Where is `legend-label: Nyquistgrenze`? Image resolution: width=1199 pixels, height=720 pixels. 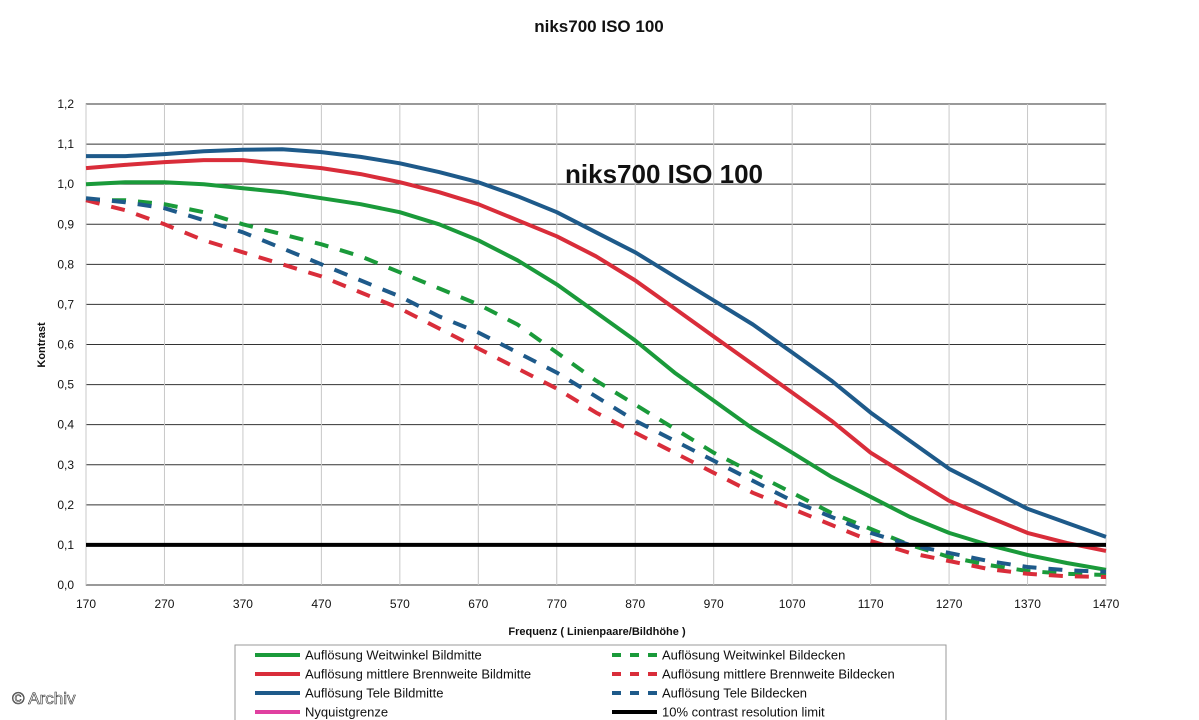
legend-label: Nyquistgrenze is located at coordinates (346, 712).